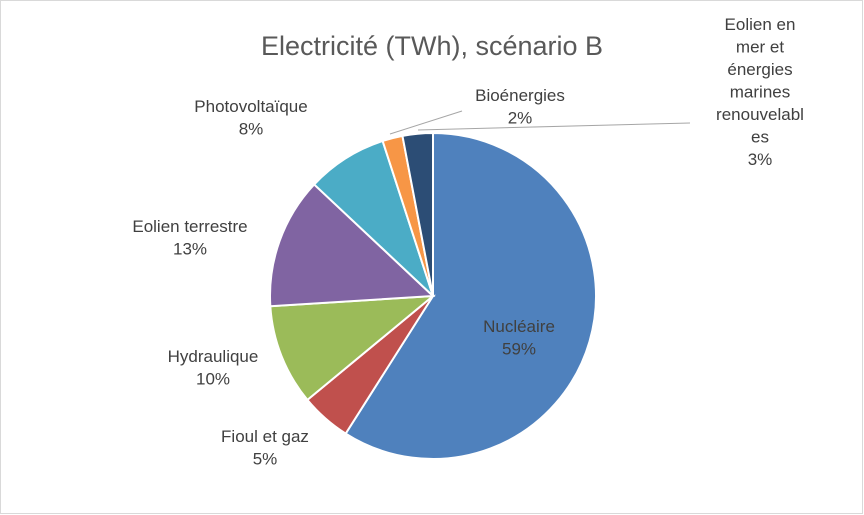 This screenshot has width=864, height=515. Describe the element at coordinates (190, 249) in the screenshot. I see `label-value: 13%` at that location.